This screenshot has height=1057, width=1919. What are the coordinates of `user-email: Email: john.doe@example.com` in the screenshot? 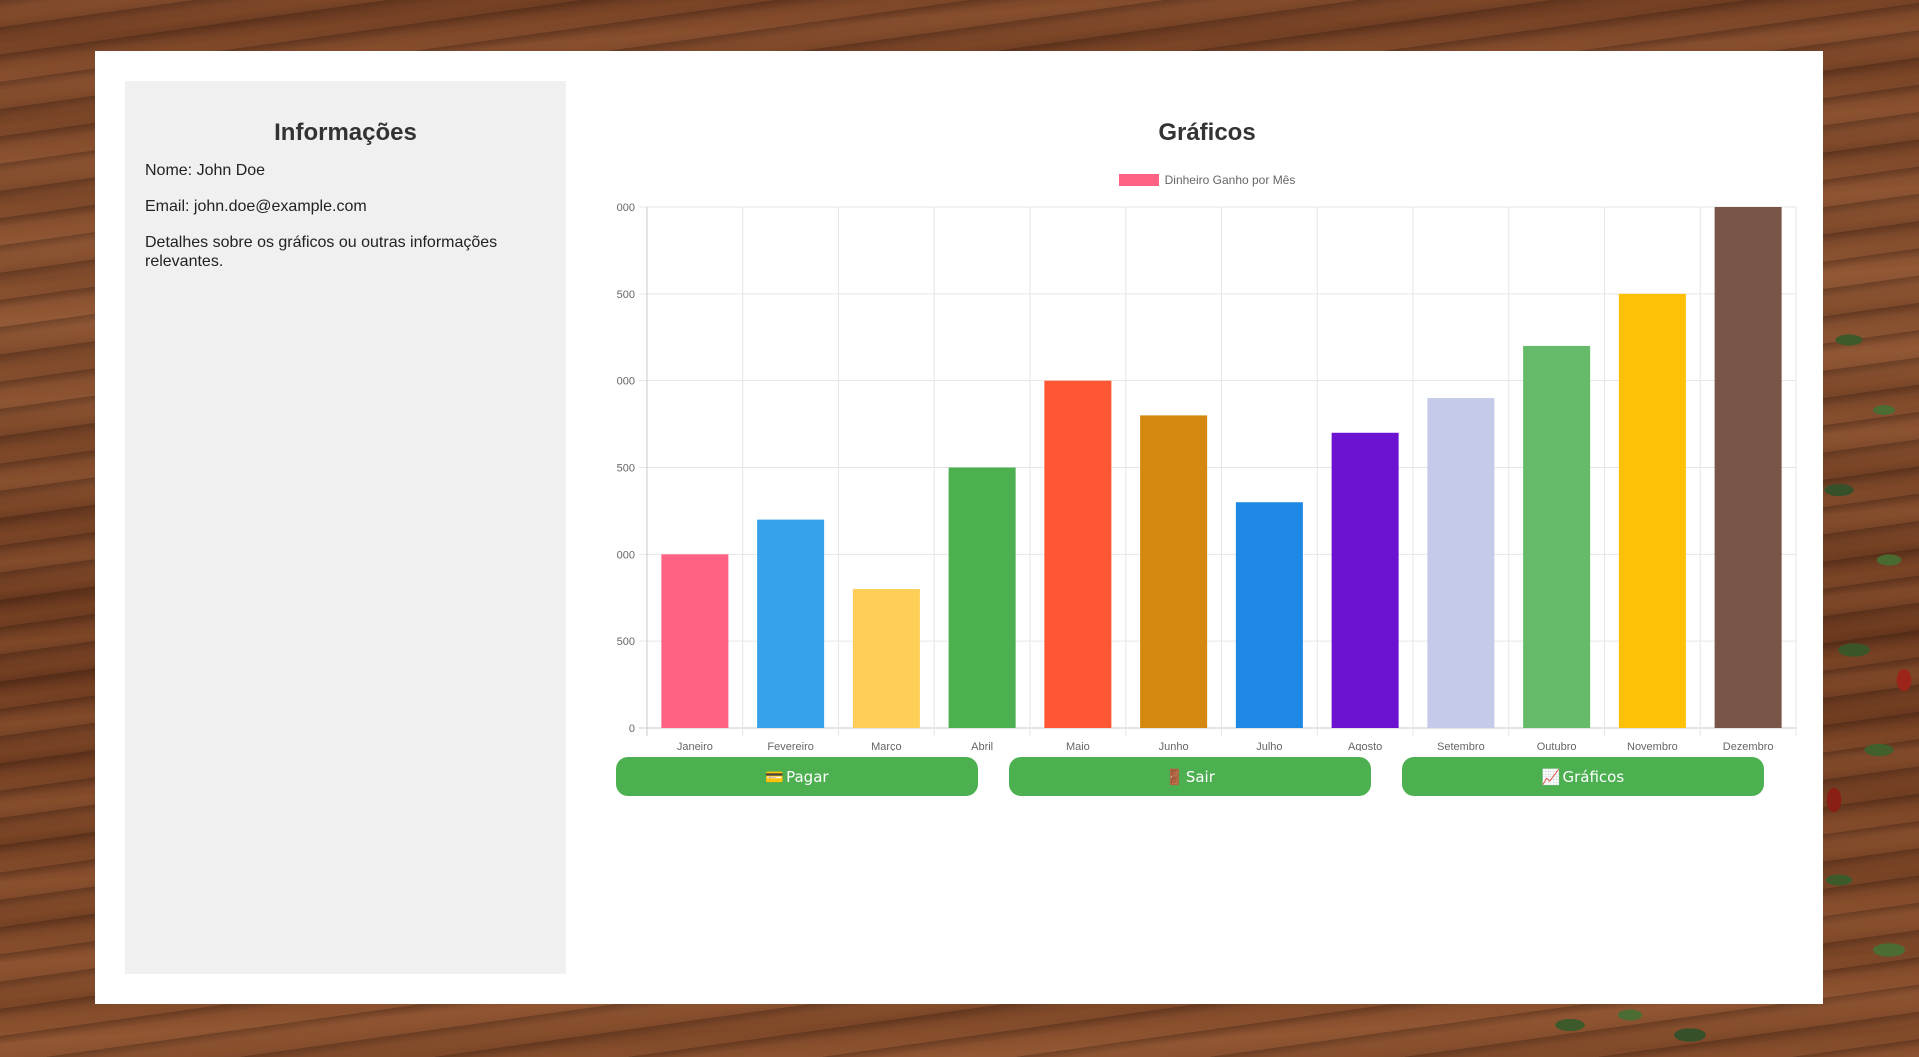 It's located at (256, 206).